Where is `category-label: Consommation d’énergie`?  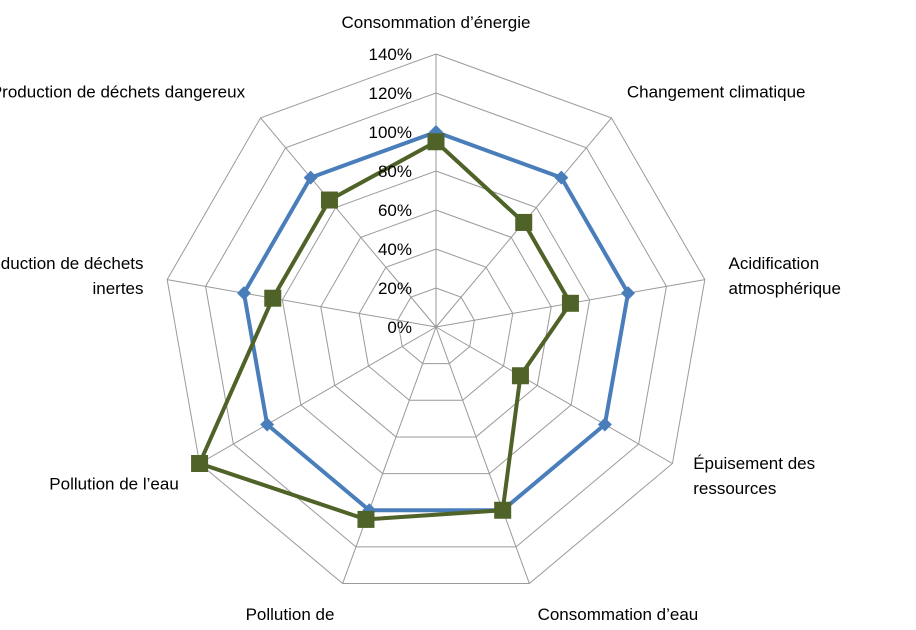
category-label: Consommation d’énergie is located at coordinates (436, 22).